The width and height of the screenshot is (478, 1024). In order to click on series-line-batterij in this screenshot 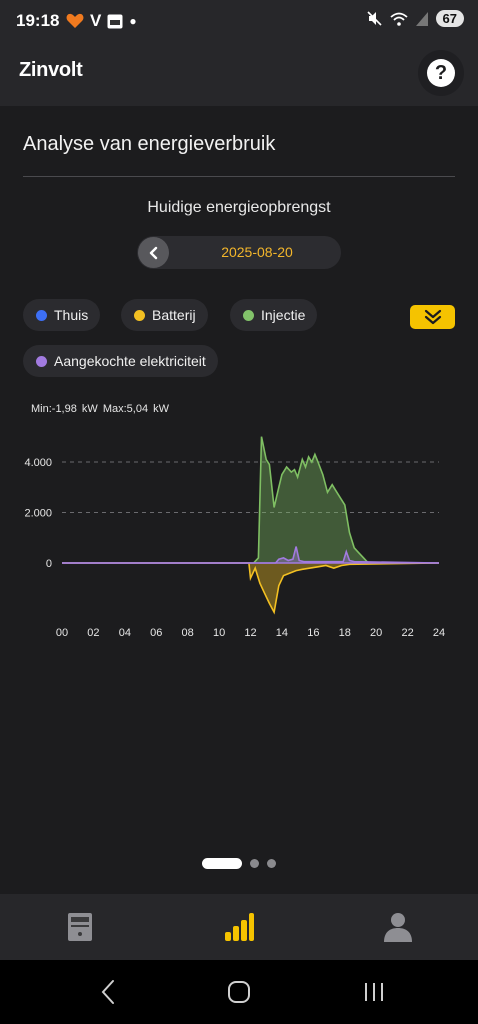, I will do `click(251, 588)`.